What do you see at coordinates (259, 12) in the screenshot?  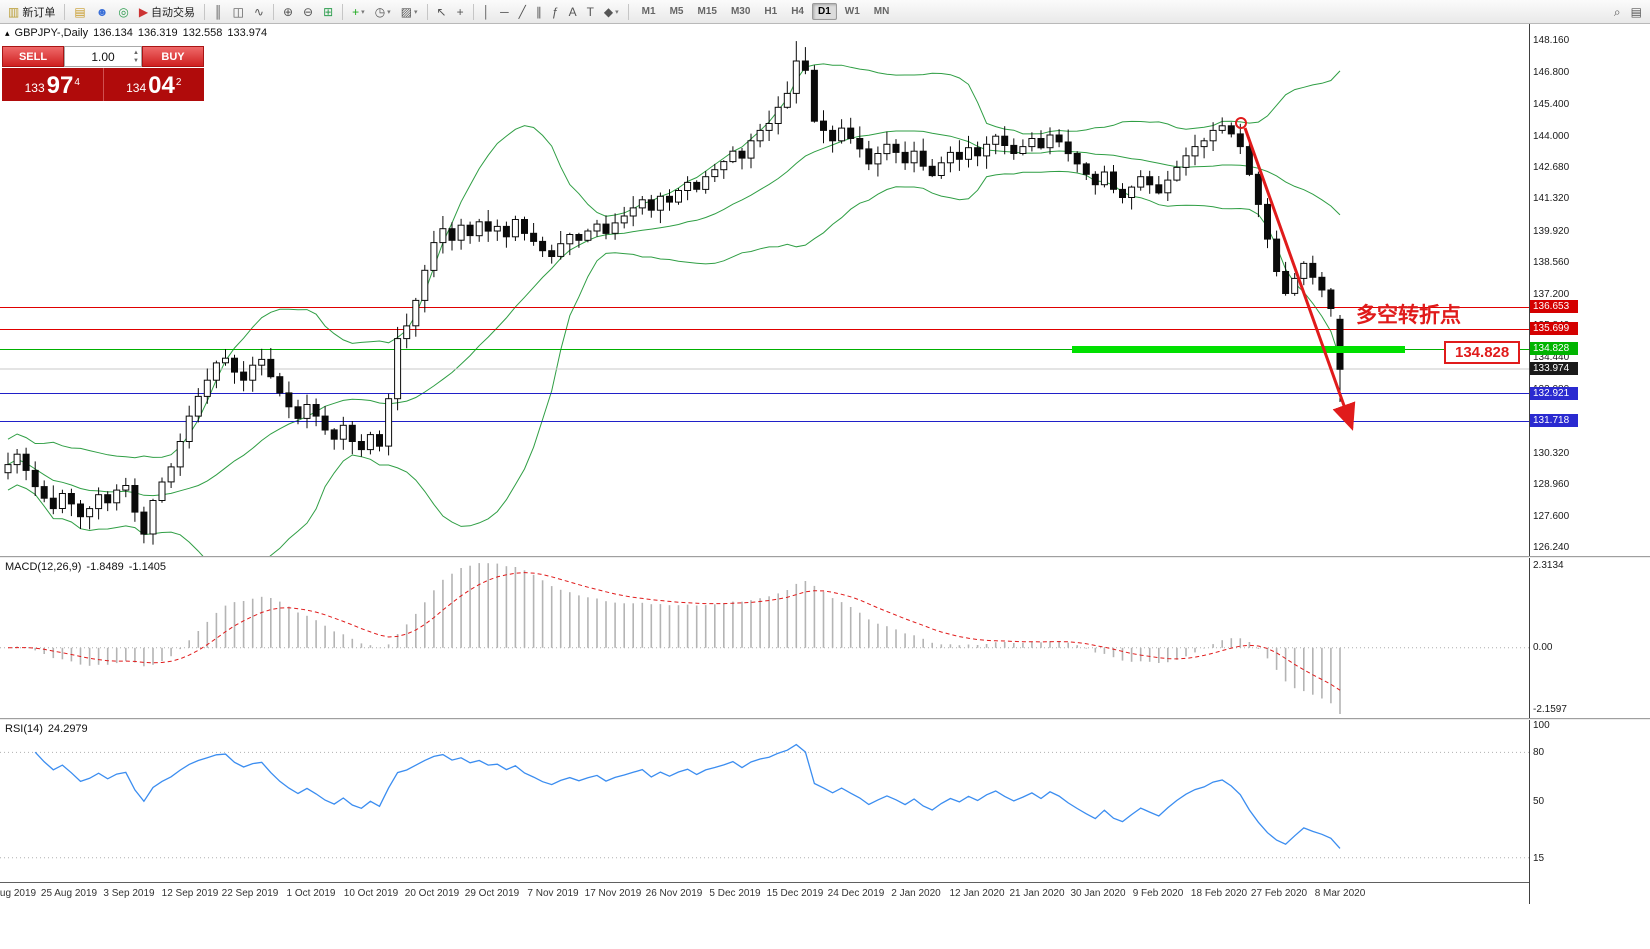 I see `line-chart-button: ∿` at bounding box center [259, 12].